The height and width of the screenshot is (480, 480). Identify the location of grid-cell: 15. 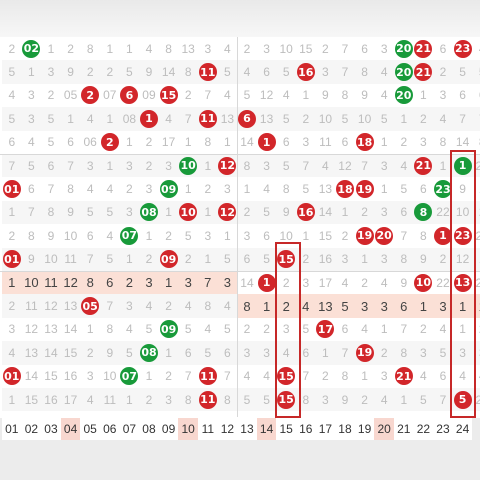
(325, 235).